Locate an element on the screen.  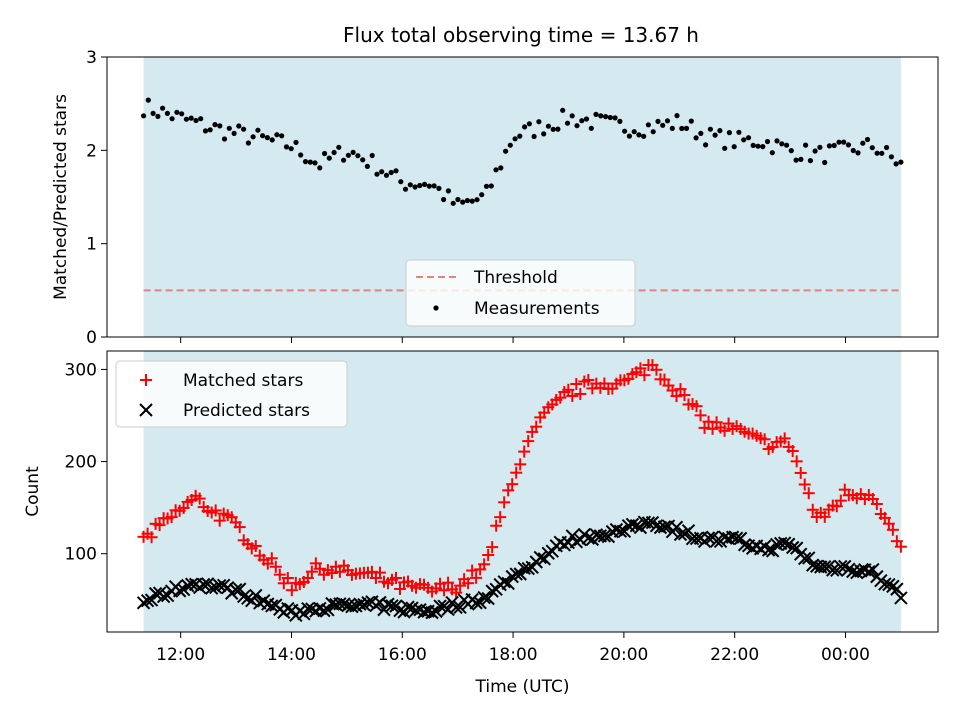
bottom-y-tick-label: 100 is located at coordinates (81, 555).